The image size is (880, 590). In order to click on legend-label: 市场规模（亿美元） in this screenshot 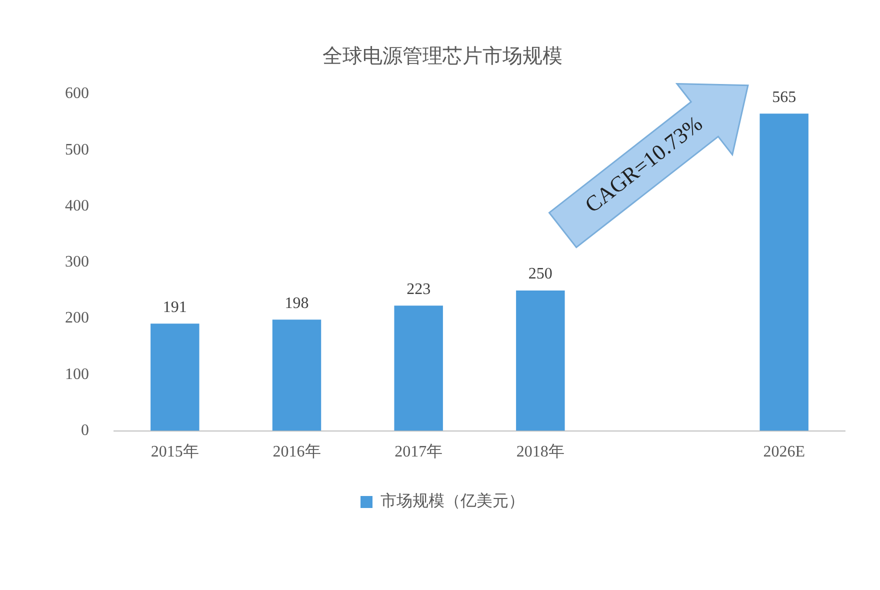, I will do `click(452, 501)`.